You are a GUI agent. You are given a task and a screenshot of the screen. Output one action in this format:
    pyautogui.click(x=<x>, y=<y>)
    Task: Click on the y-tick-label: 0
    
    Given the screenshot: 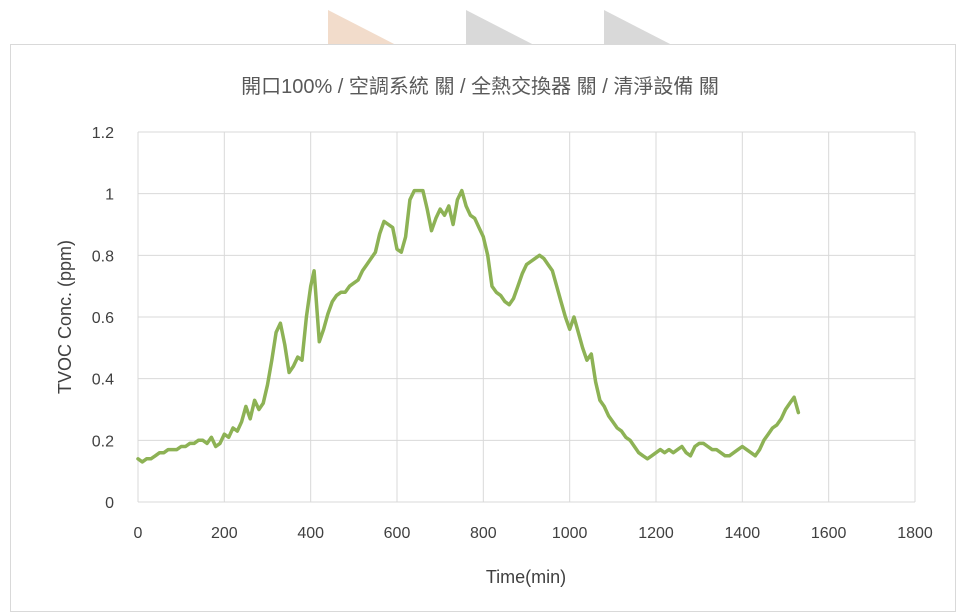 What is the action you would take?
    pyautogui.click(x=109, y=503)
    